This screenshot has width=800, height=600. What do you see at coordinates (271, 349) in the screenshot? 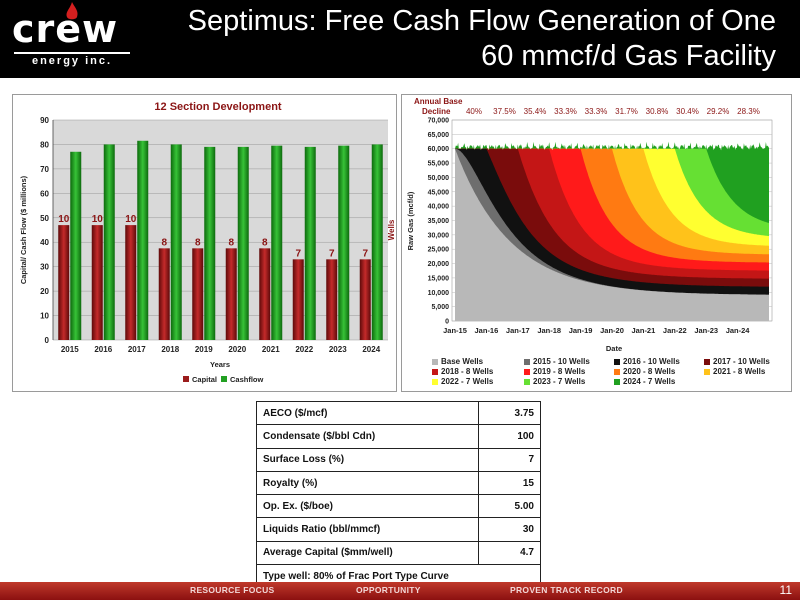
I see `x-tick-label: 2021` at bounding box center [271, 349].